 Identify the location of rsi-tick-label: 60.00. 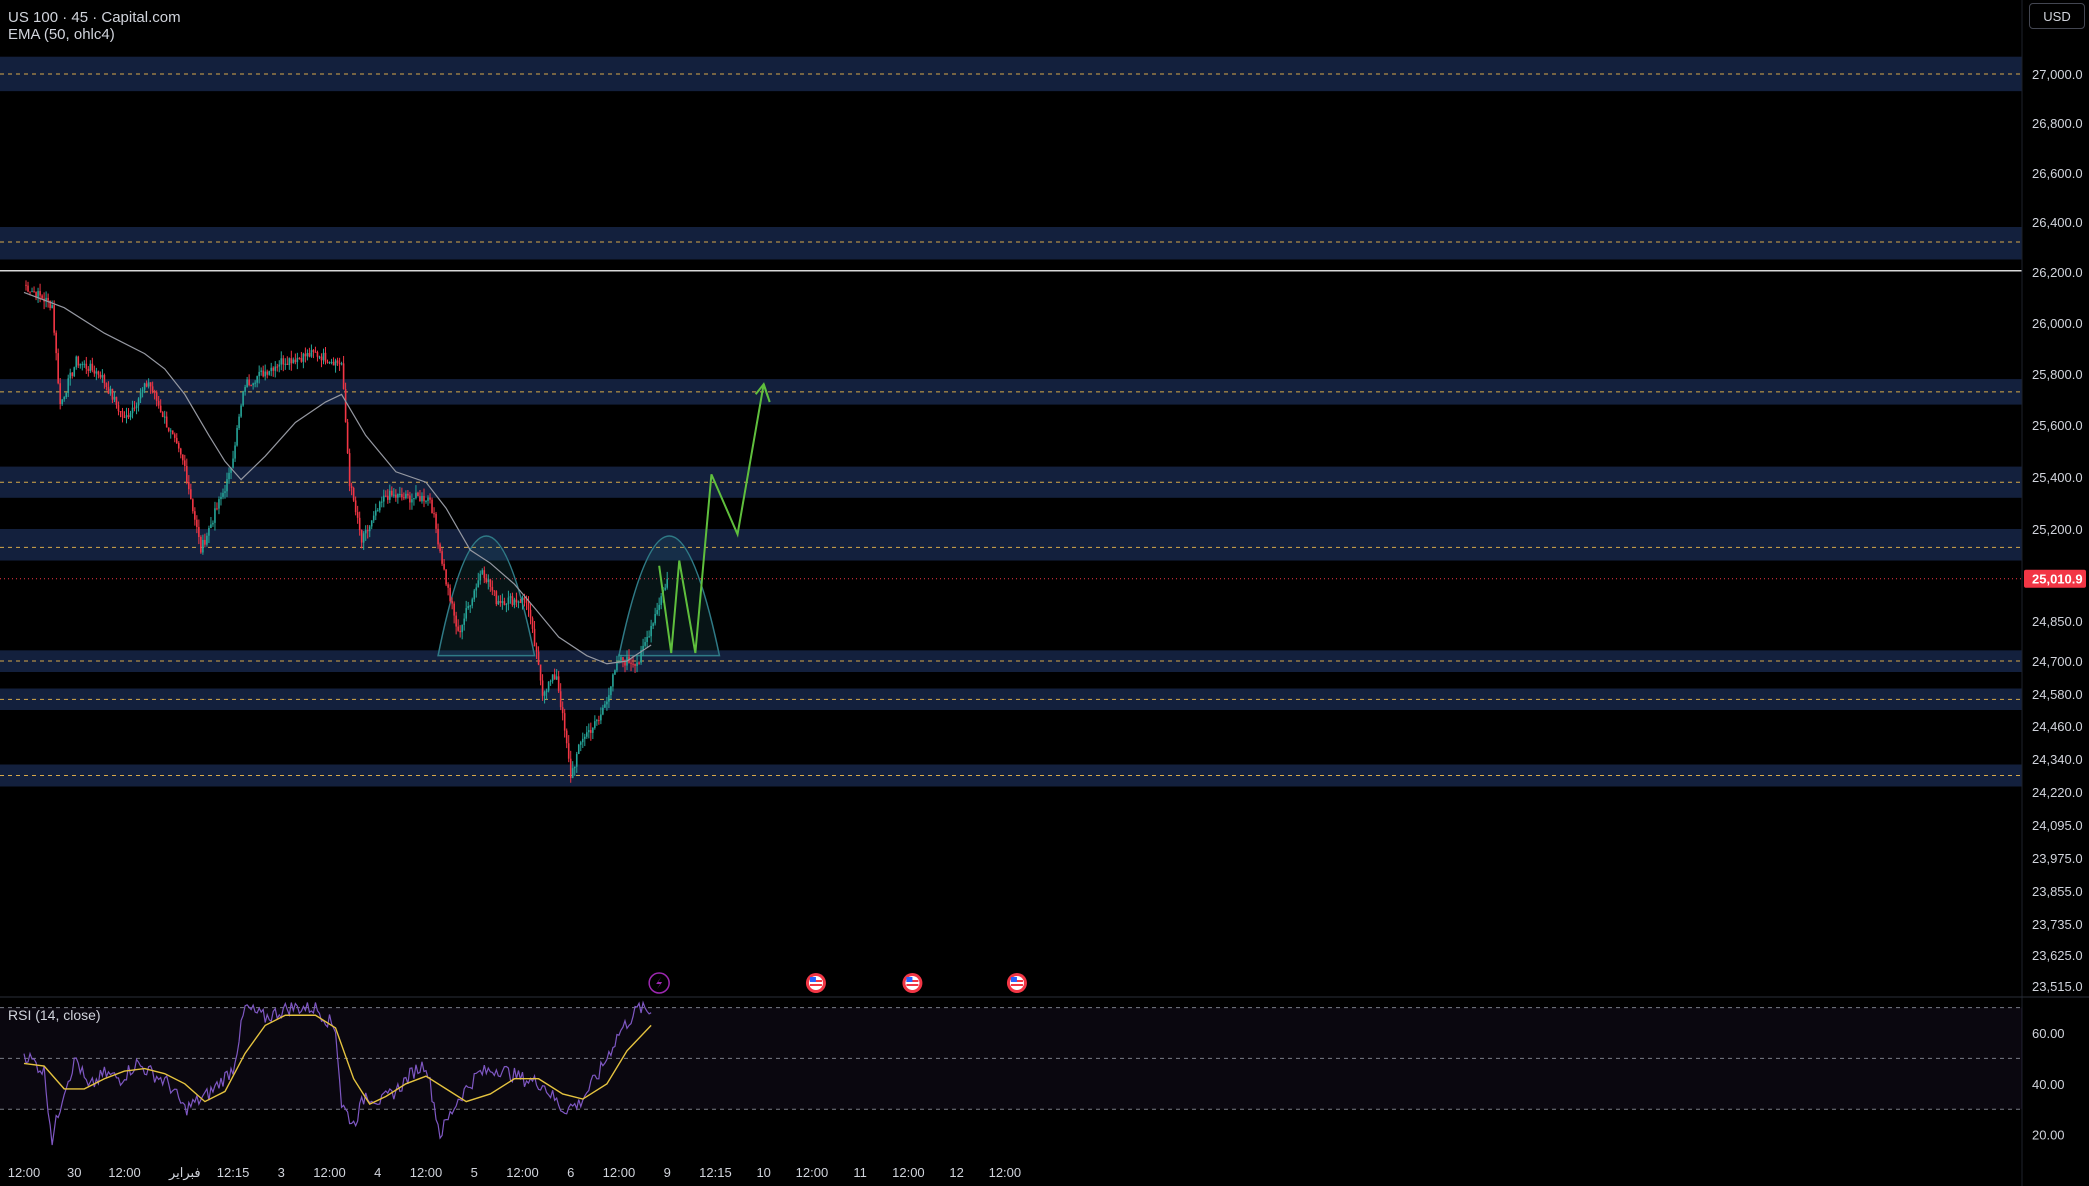
(2048, 1033).